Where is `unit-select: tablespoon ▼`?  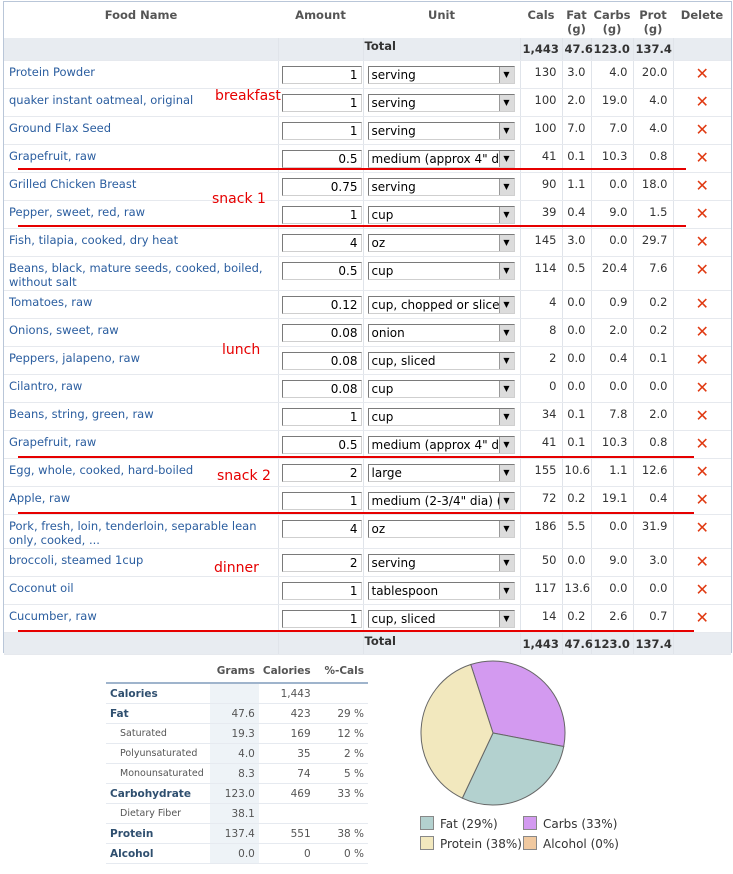
unit-select: tablespoon ▼ is located at coordinates (441, 590).